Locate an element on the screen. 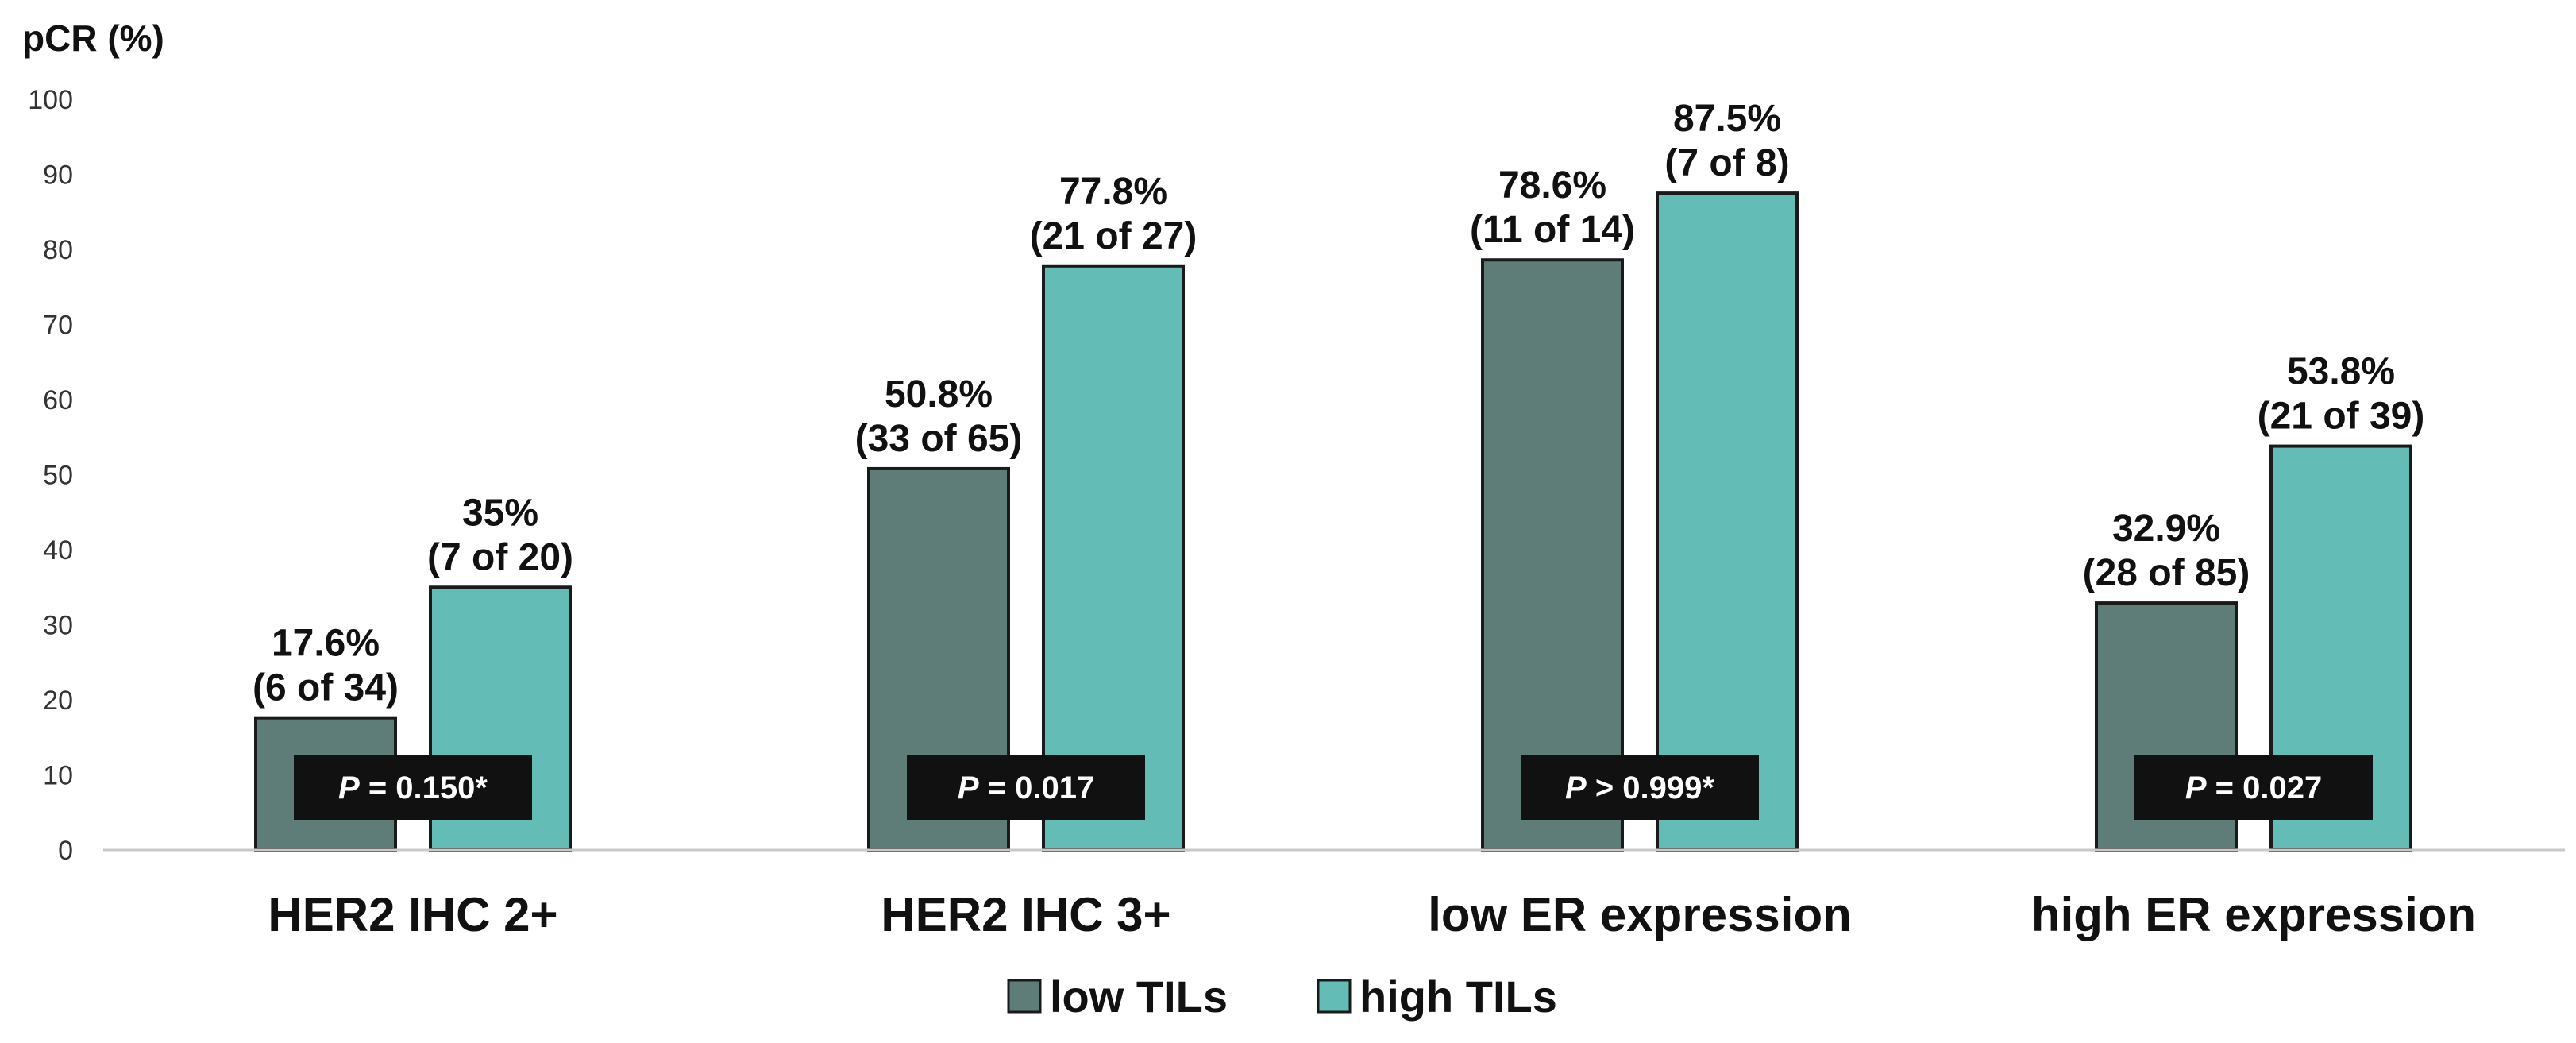  legend-swatch-high-tils is located at coordinates (1334, 996).